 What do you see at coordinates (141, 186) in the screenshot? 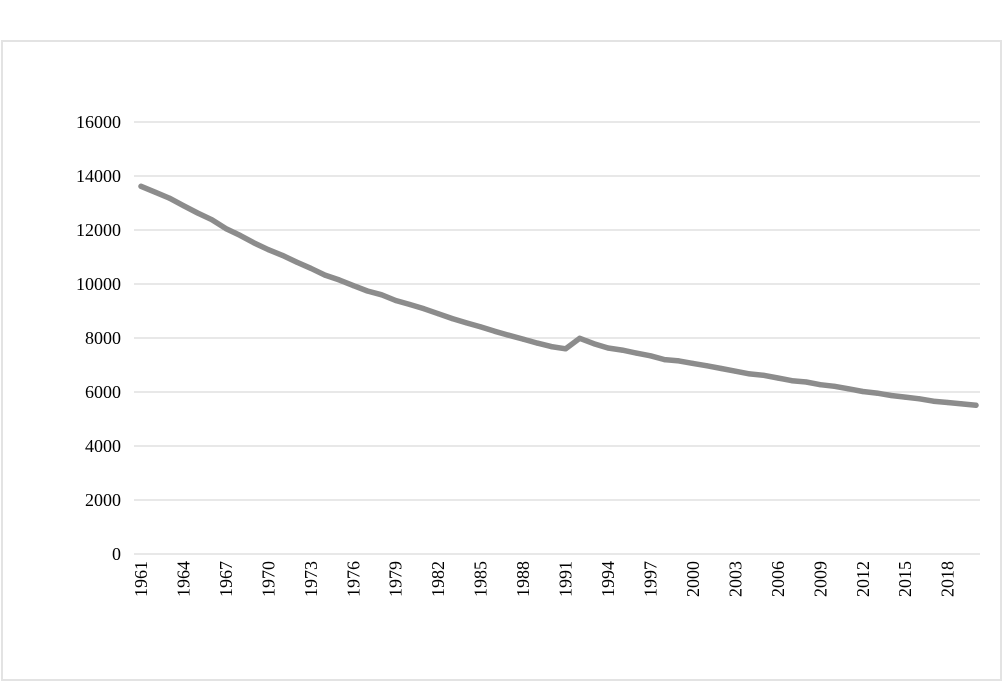
I see `data-point-1961` at bounding box center [141, 186].